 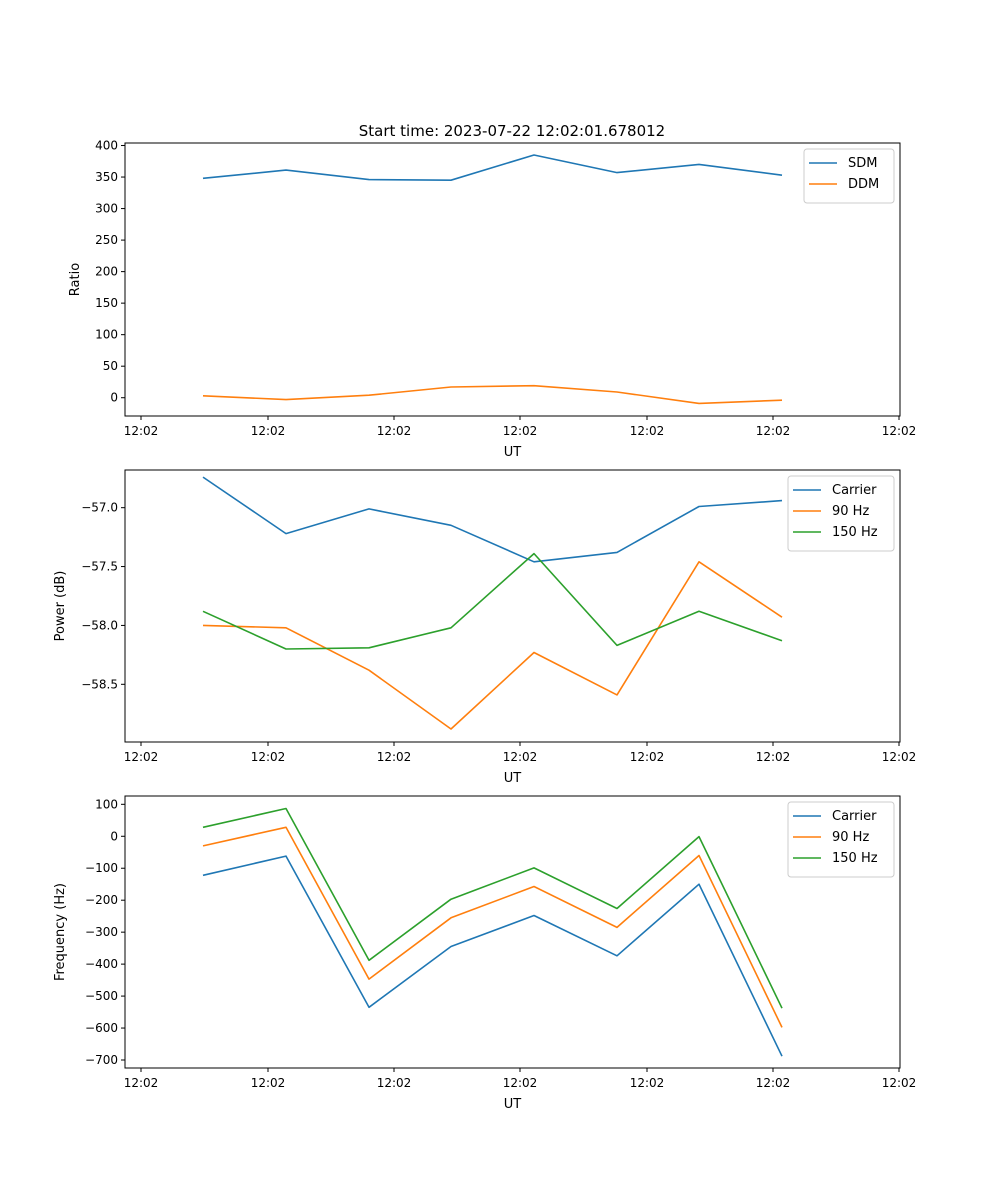 I want to click on figure-title: Start time: 2023-07-22 12:02:01.678012, so click(x=512, y=131).